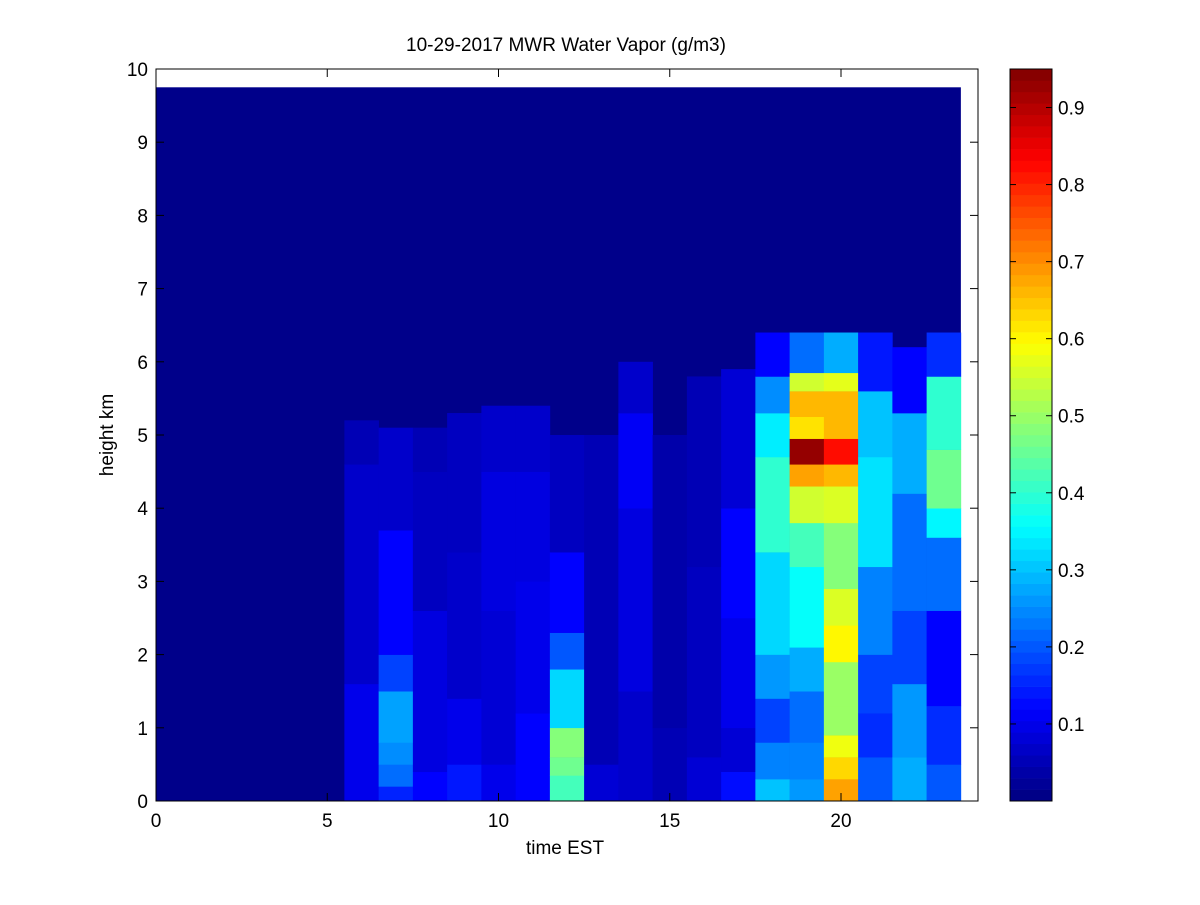 This screenshot has width=1200, height=905. What do you see at coordinates (840, 821) in the screenshot?
I see `x-tick-label: 20` at bounding box center [840, 821].